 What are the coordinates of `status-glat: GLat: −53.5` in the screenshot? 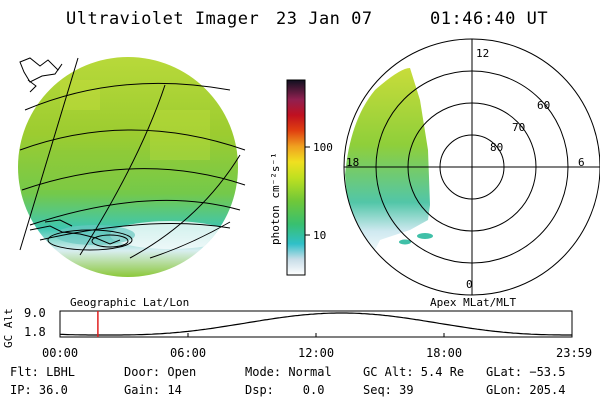 It's located at (526, 372).